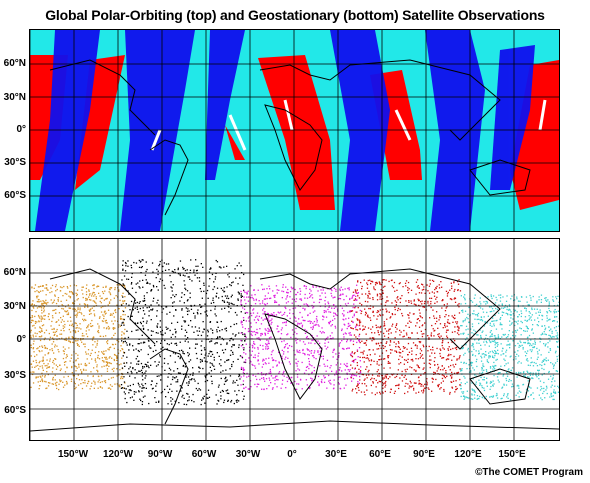  Describe the element at coordinates (529, 472) in the screenshot. I see `copyright-credit: ©The COMET Program` at that location.